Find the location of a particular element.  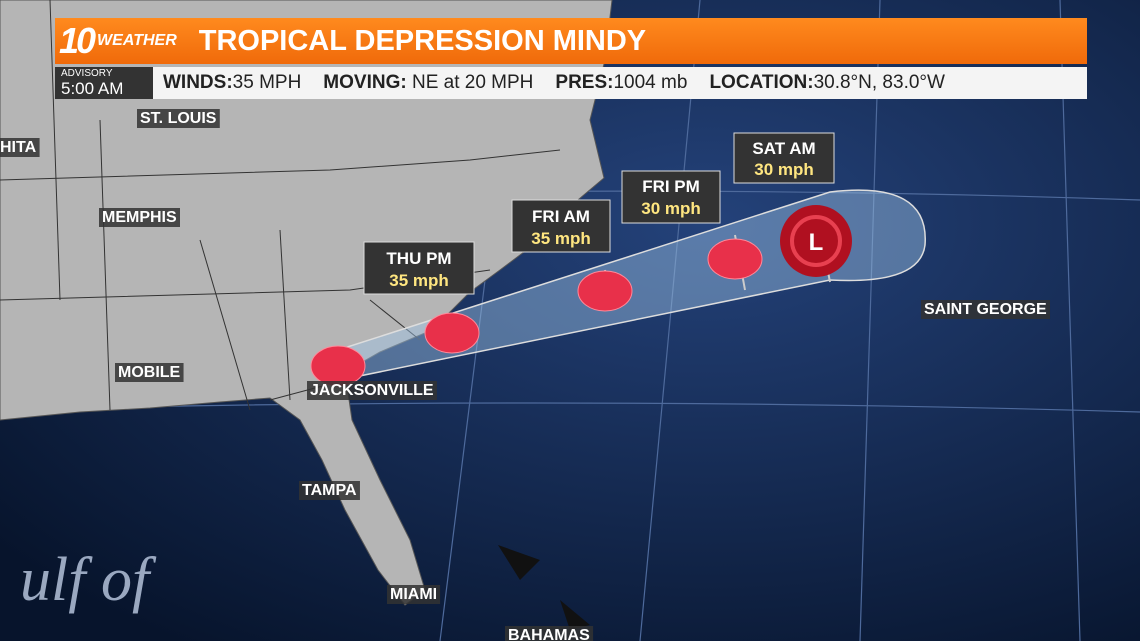

place: TAMPA is located at coordinates (329, 490).